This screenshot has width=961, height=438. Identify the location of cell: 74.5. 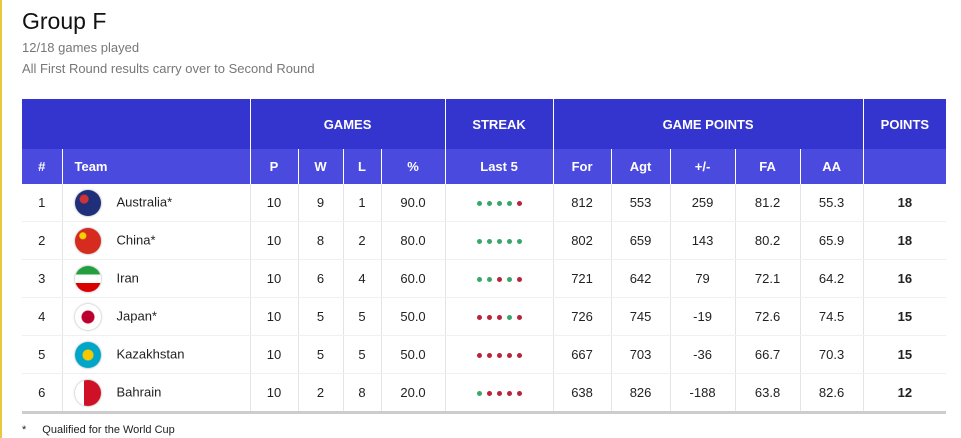
(832, 316).